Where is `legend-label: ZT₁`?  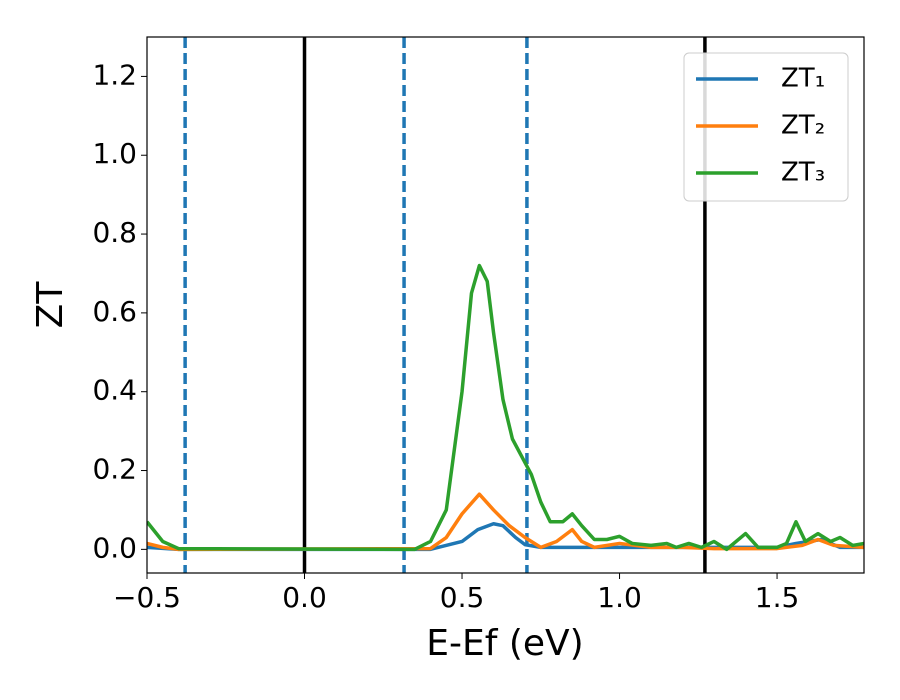
legend-label: ZT₁ is located at coordinates (803, 79).